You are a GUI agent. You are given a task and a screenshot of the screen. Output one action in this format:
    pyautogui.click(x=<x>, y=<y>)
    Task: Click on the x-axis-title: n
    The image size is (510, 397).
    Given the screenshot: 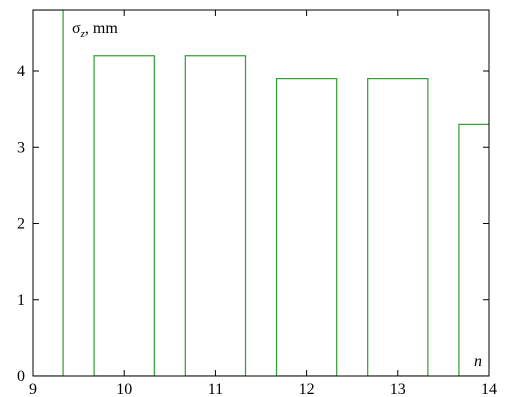 What is the action you would take?
    pyautogui.click(x=478, y=361)
    